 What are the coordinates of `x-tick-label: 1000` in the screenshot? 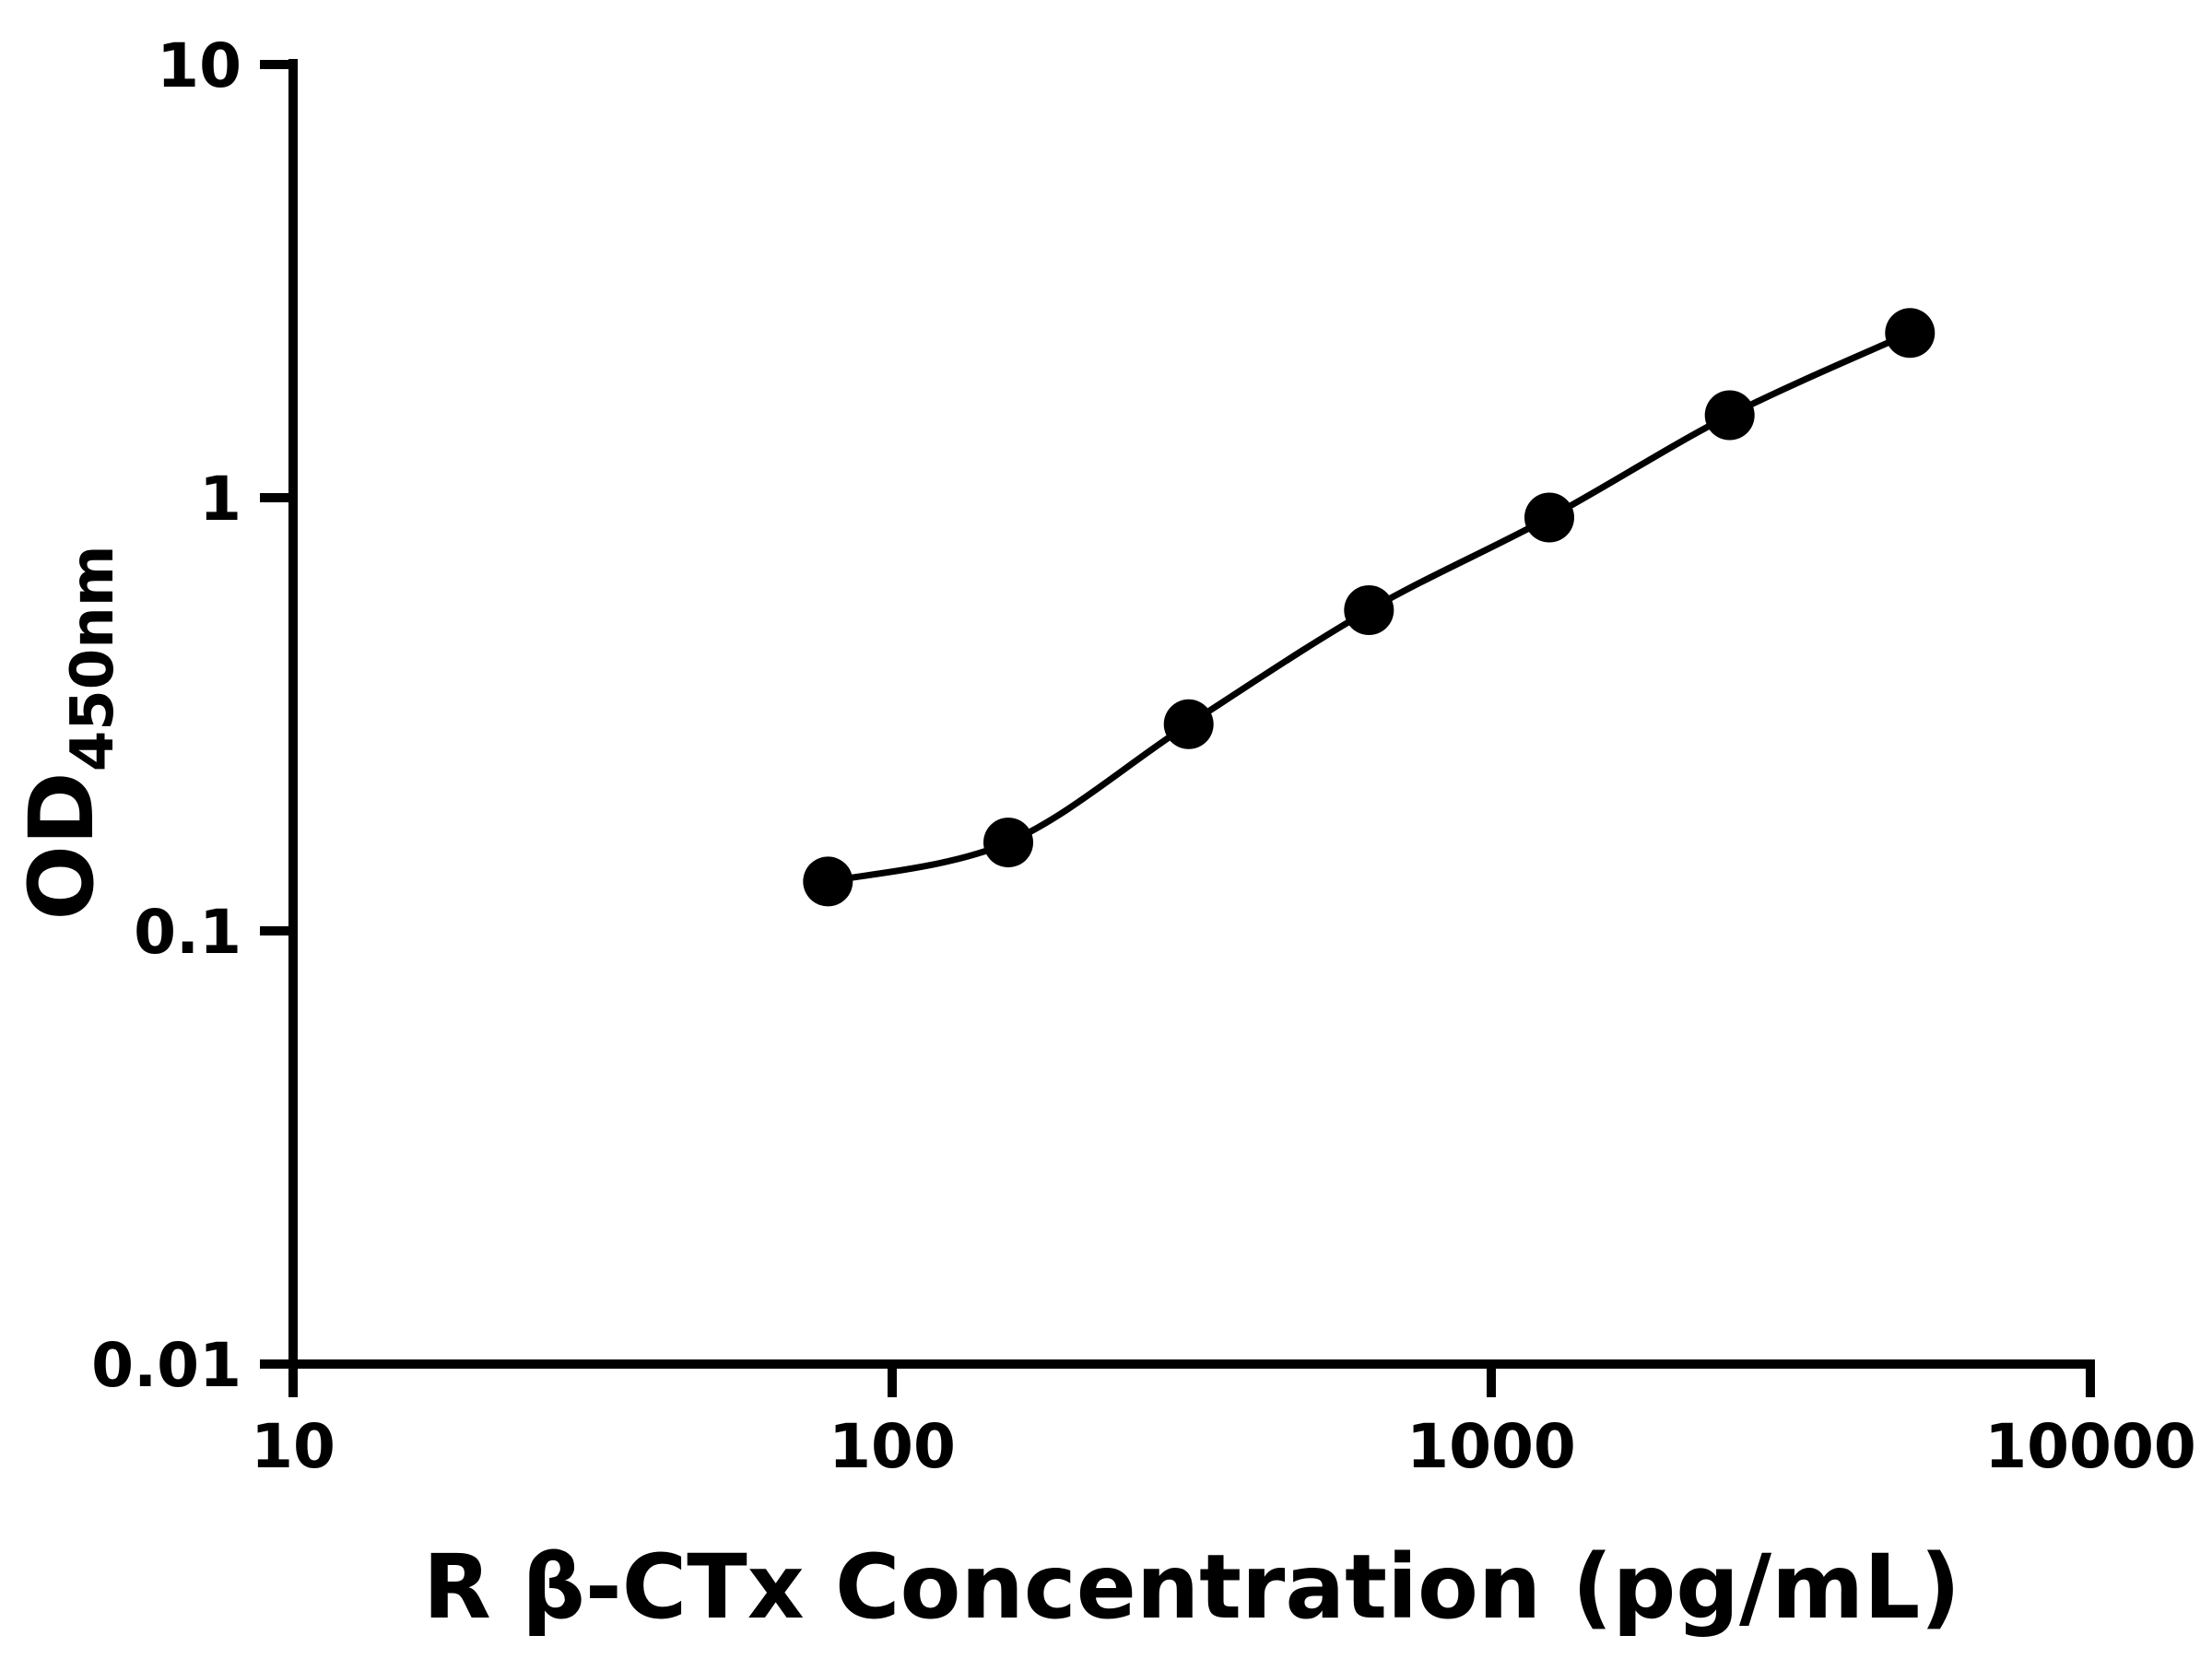 It's located at (1491, 1446).